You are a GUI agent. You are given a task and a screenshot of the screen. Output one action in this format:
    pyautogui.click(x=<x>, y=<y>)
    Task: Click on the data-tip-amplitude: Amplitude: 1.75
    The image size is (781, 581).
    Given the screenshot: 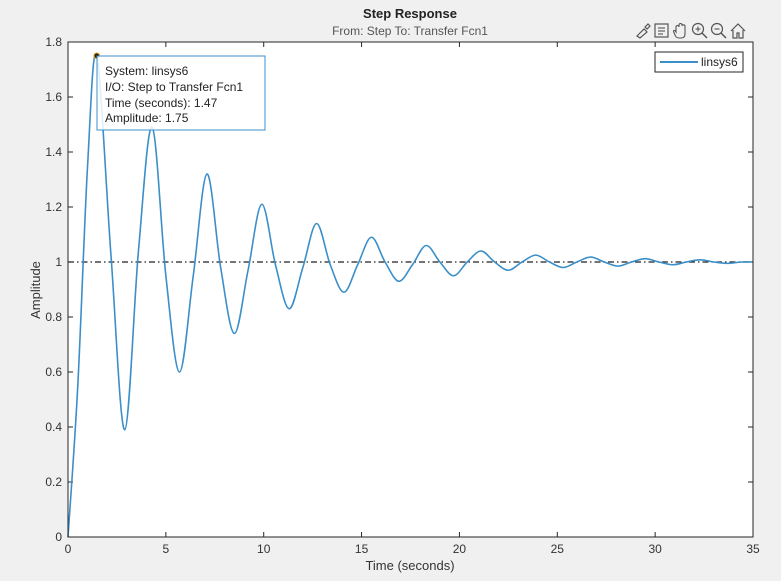 What is the action you would take?
    pyautogui.click(x=147, y=118)
    